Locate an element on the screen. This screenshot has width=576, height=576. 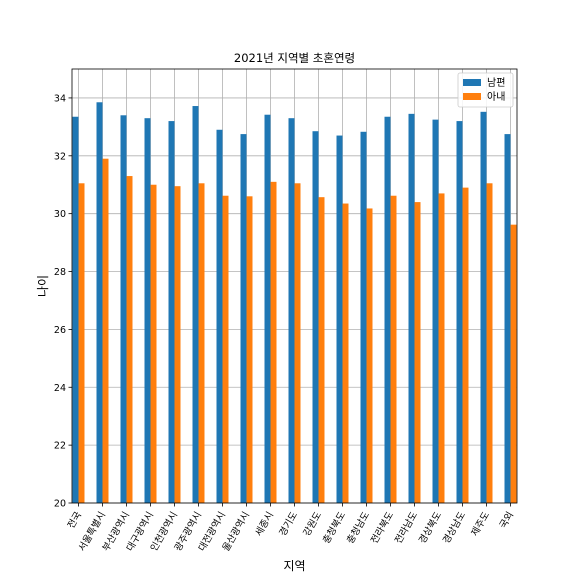
y-tick-label: 22 is located at coordinates (60, 446).